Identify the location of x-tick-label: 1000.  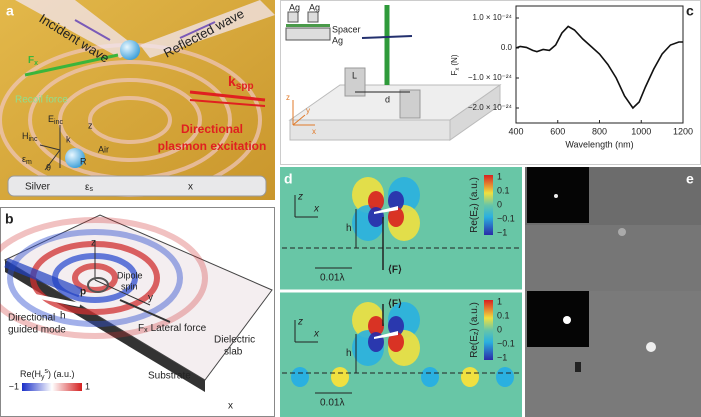
(641, 131).